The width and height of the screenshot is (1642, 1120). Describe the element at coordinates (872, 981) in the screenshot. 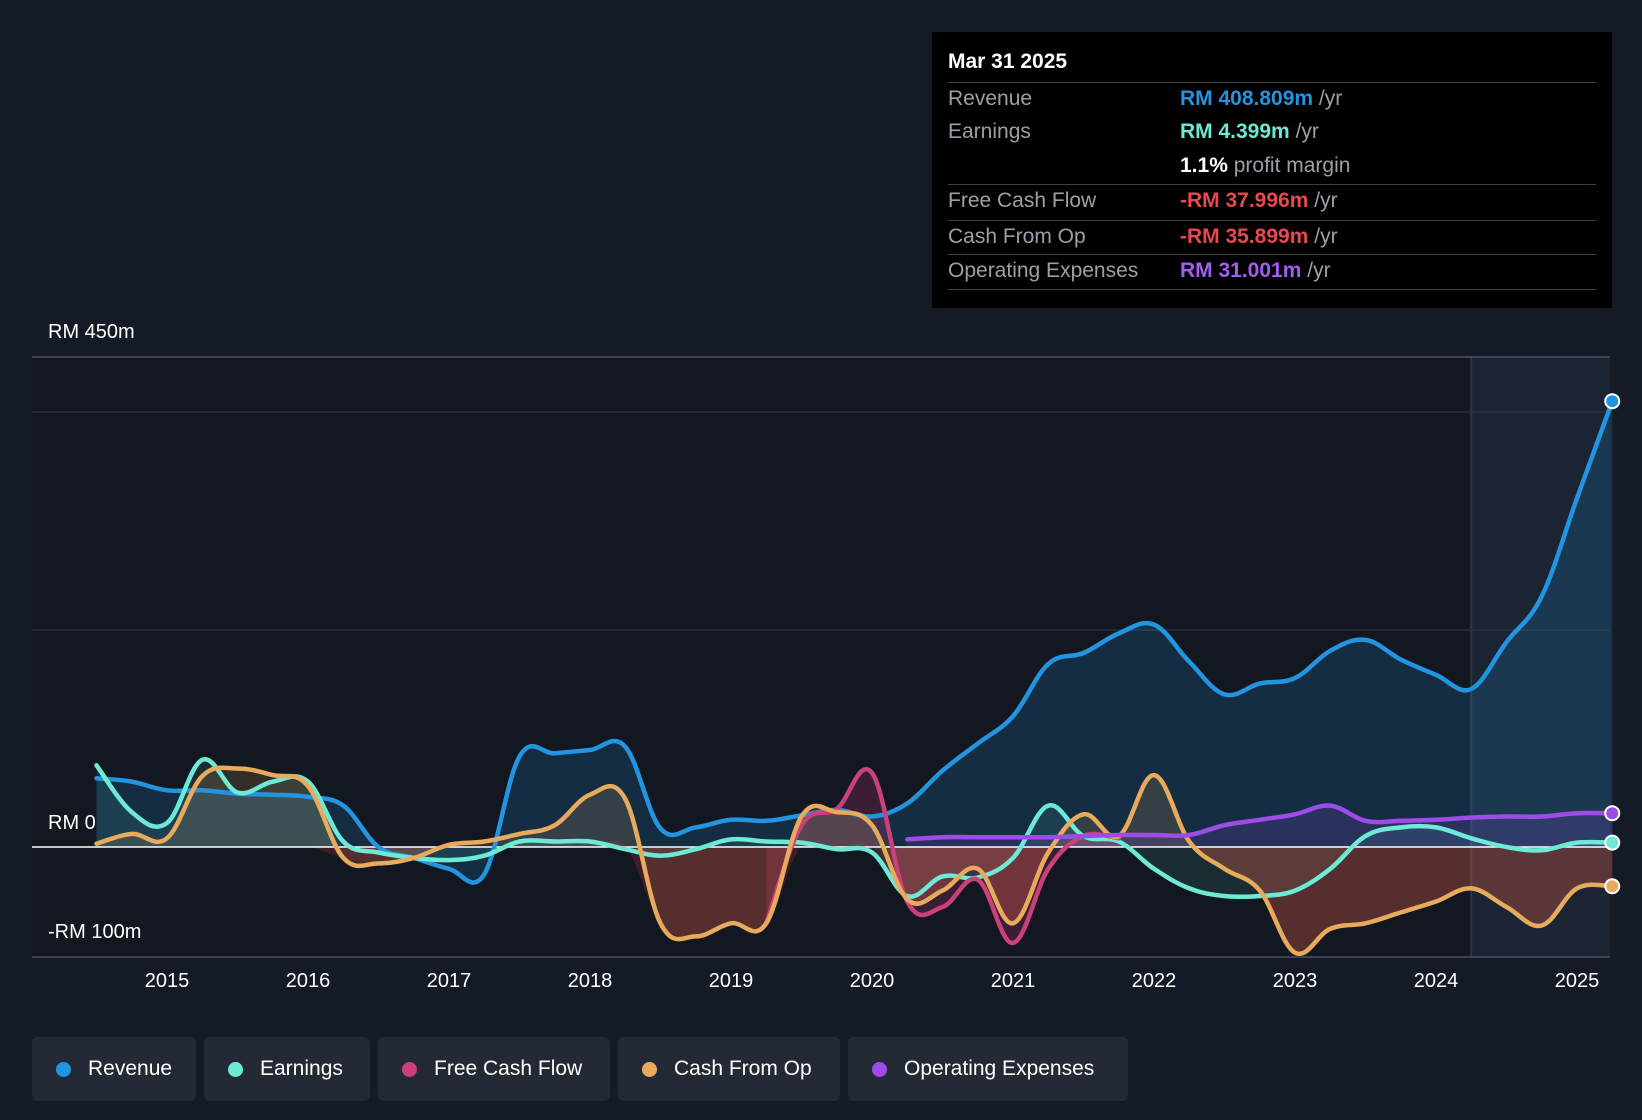

I see `x-tick-2020: 2020` at that location.